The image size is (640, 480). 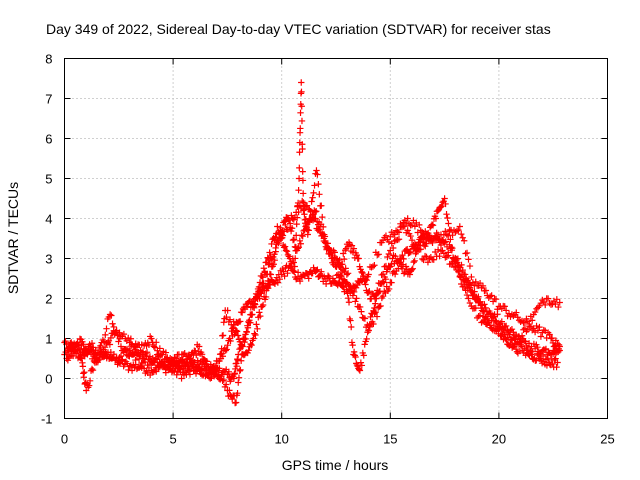 I want to click on x-tick-label: 0, so click(x=64, y=439).